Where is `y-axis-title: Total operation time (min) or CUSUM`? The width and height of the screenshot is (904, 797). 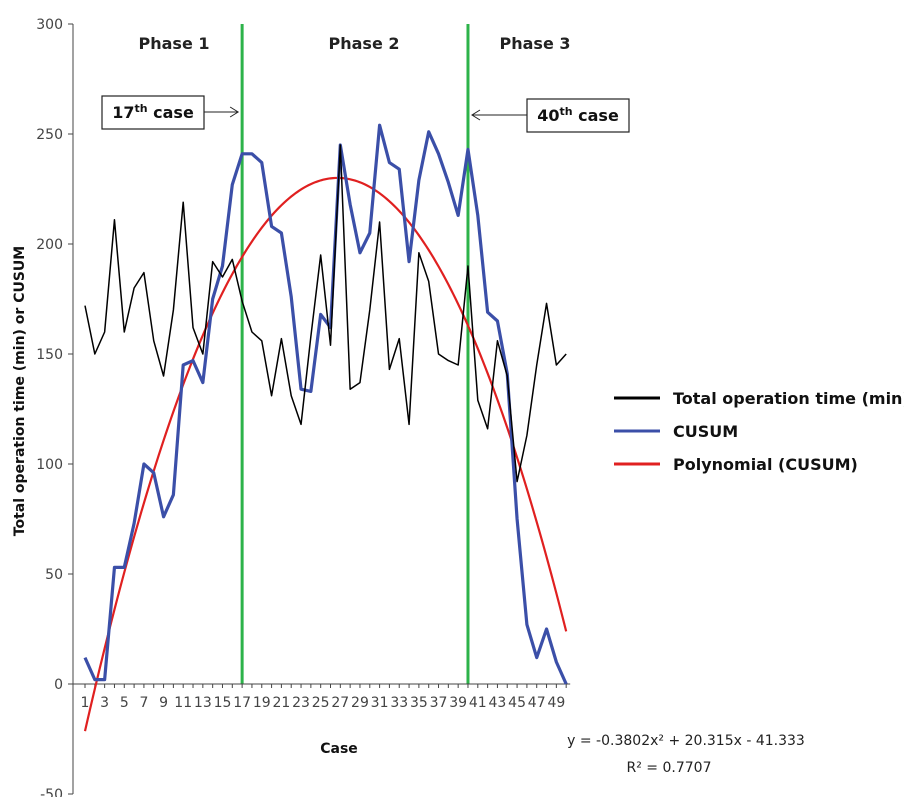 y-axis-title: Total operation time (min) or CUSUM is located at coordinates (20, 391).